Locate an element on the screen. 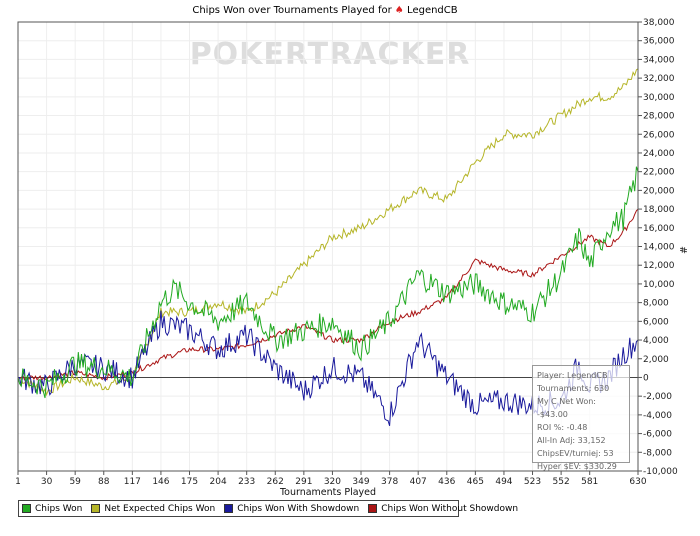  y-tick-label-23: 36,000 is located at coordinates (659, 42).